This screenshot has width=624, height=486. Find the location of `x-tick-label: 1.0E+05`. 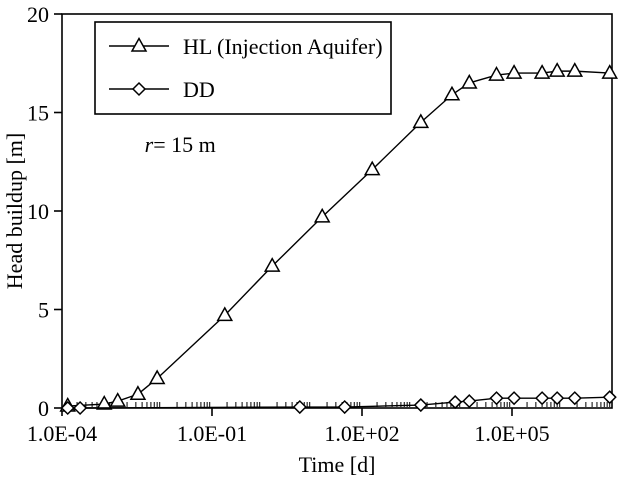

x-tick-label: 1.0E+05 is located at coordinates (511, 433).